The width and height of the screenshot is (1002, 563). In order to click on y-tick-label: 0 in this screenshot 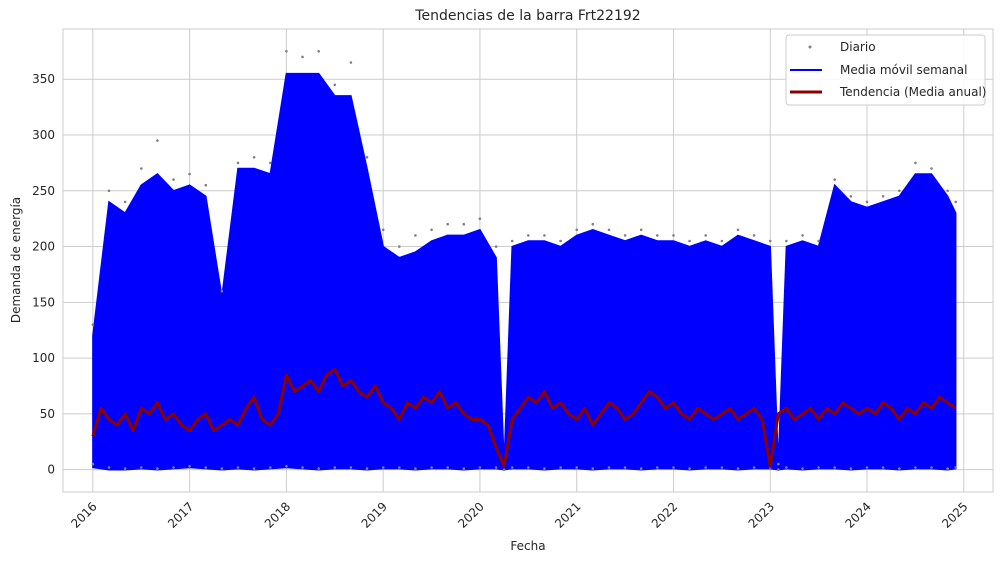, I will do `click(51, 470)`.